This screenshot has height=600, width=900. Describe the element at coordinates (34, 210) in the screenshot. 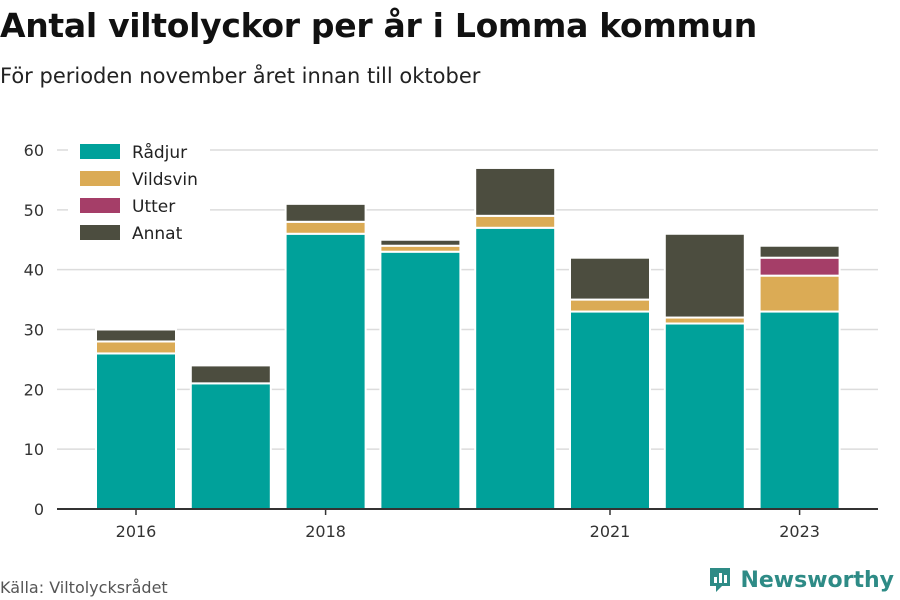

I see `y-tick-label: 50` at that location.